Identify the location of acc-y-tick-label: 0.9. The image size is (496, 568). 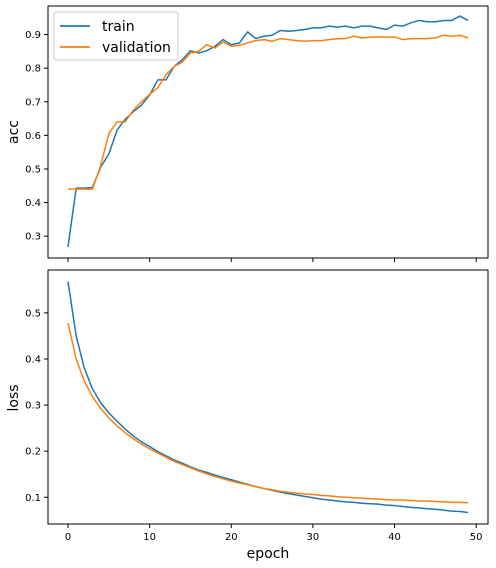
(33, 35).